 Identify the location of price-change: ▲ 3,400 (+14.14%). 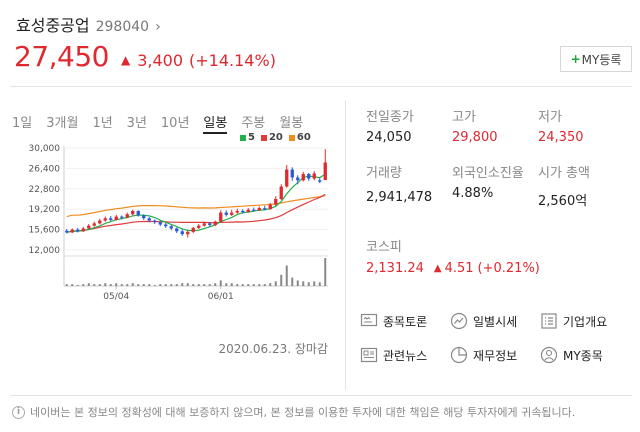
(198, 60).